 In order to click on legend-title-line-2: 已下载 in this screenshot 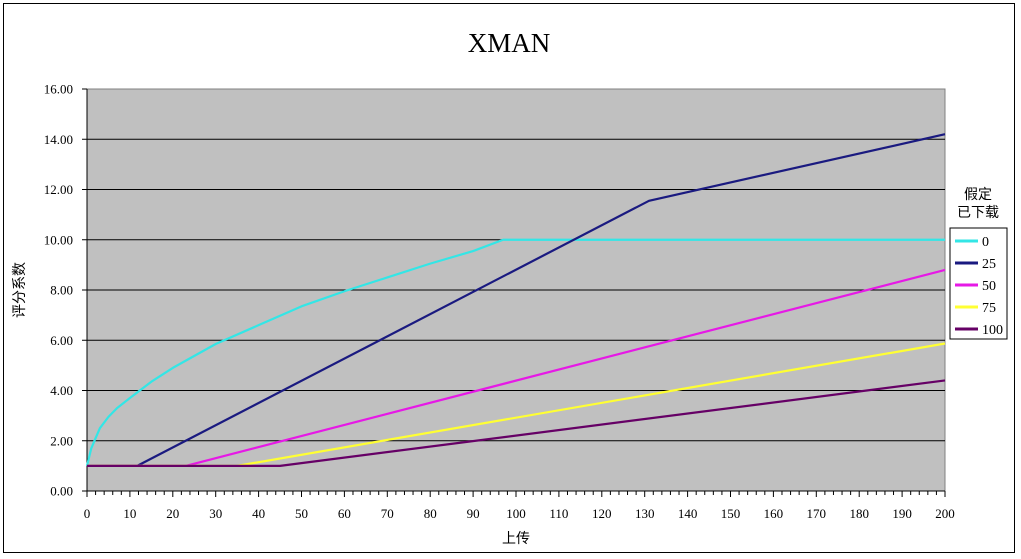, I will do `click(978, 213)`.